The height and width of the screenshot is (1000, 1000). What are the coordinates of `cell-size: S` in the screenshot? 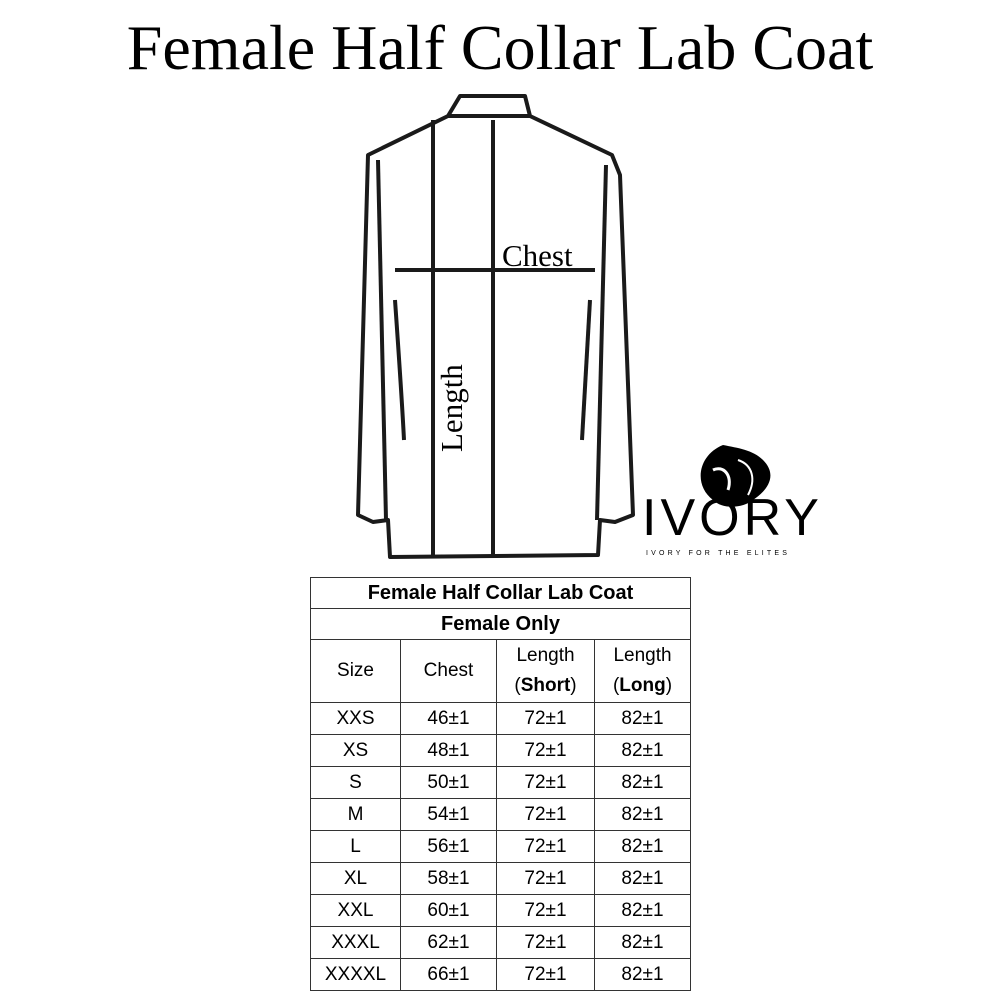 It's located at (355, 782).